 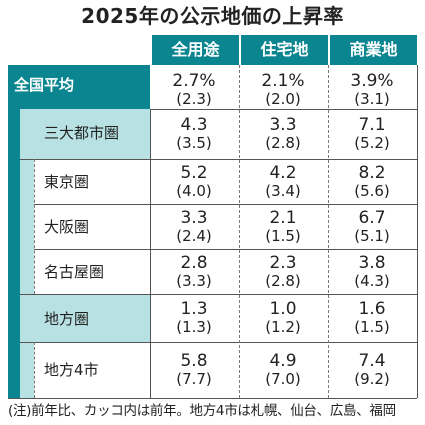 I want to click on previous-value: (5.1), so click(x=372, y=236).